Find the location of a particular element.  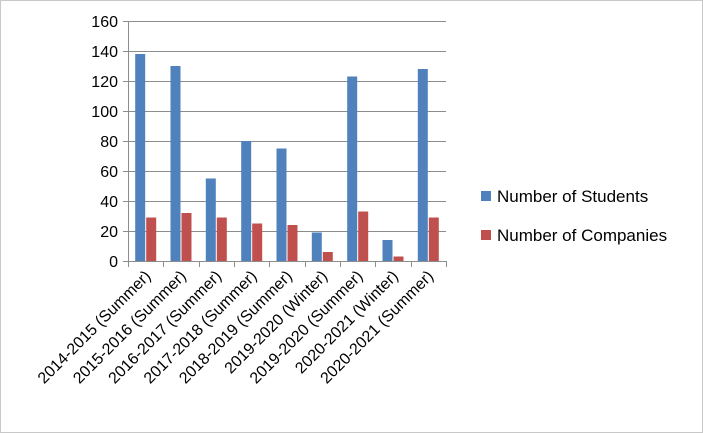

y-tick-label: 120 is located at coordinates (104, 82).